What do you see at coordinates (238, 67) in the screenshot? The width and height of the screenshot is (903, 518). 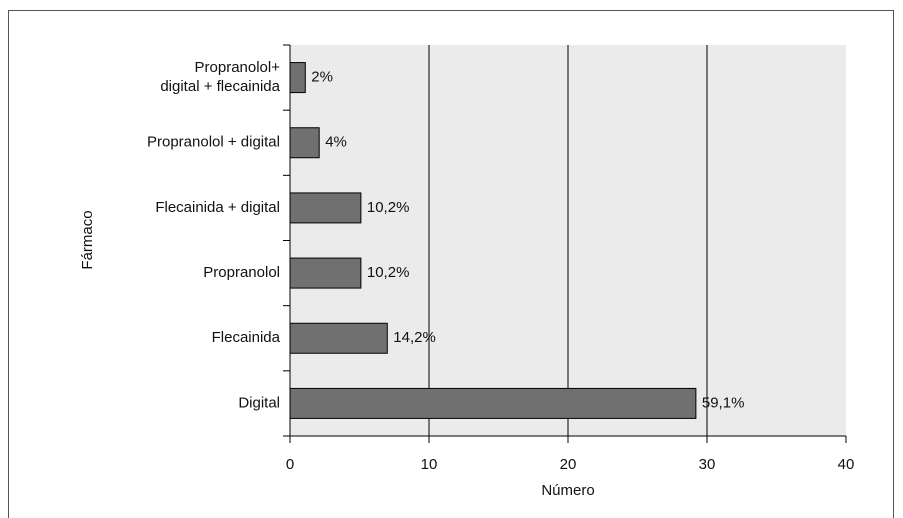 I see `y-tick-label: Propranolol+` at bounding box center [238, 67].